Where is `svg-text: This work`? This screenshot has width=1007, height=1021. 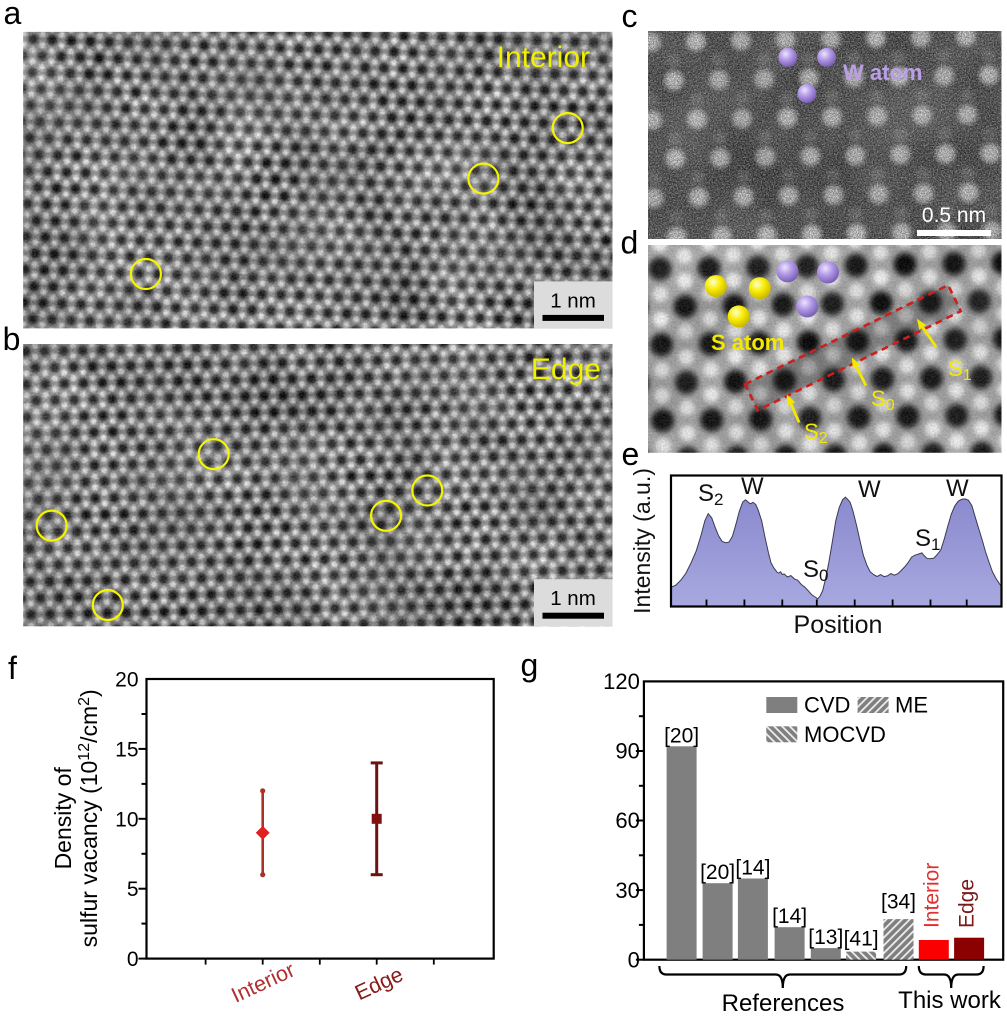
svg-text: This work is located at coordinates (950, 1000).